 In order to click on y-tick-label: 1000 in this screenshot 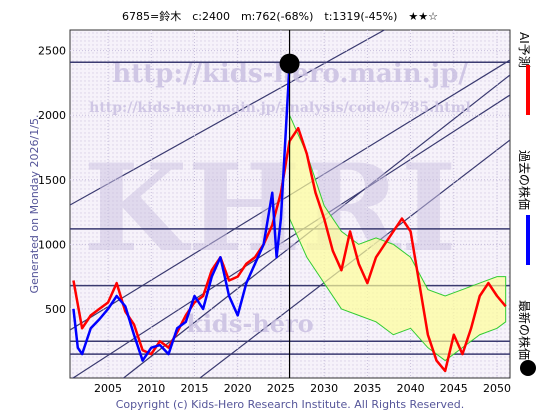, I will do `click(52, 244)`.